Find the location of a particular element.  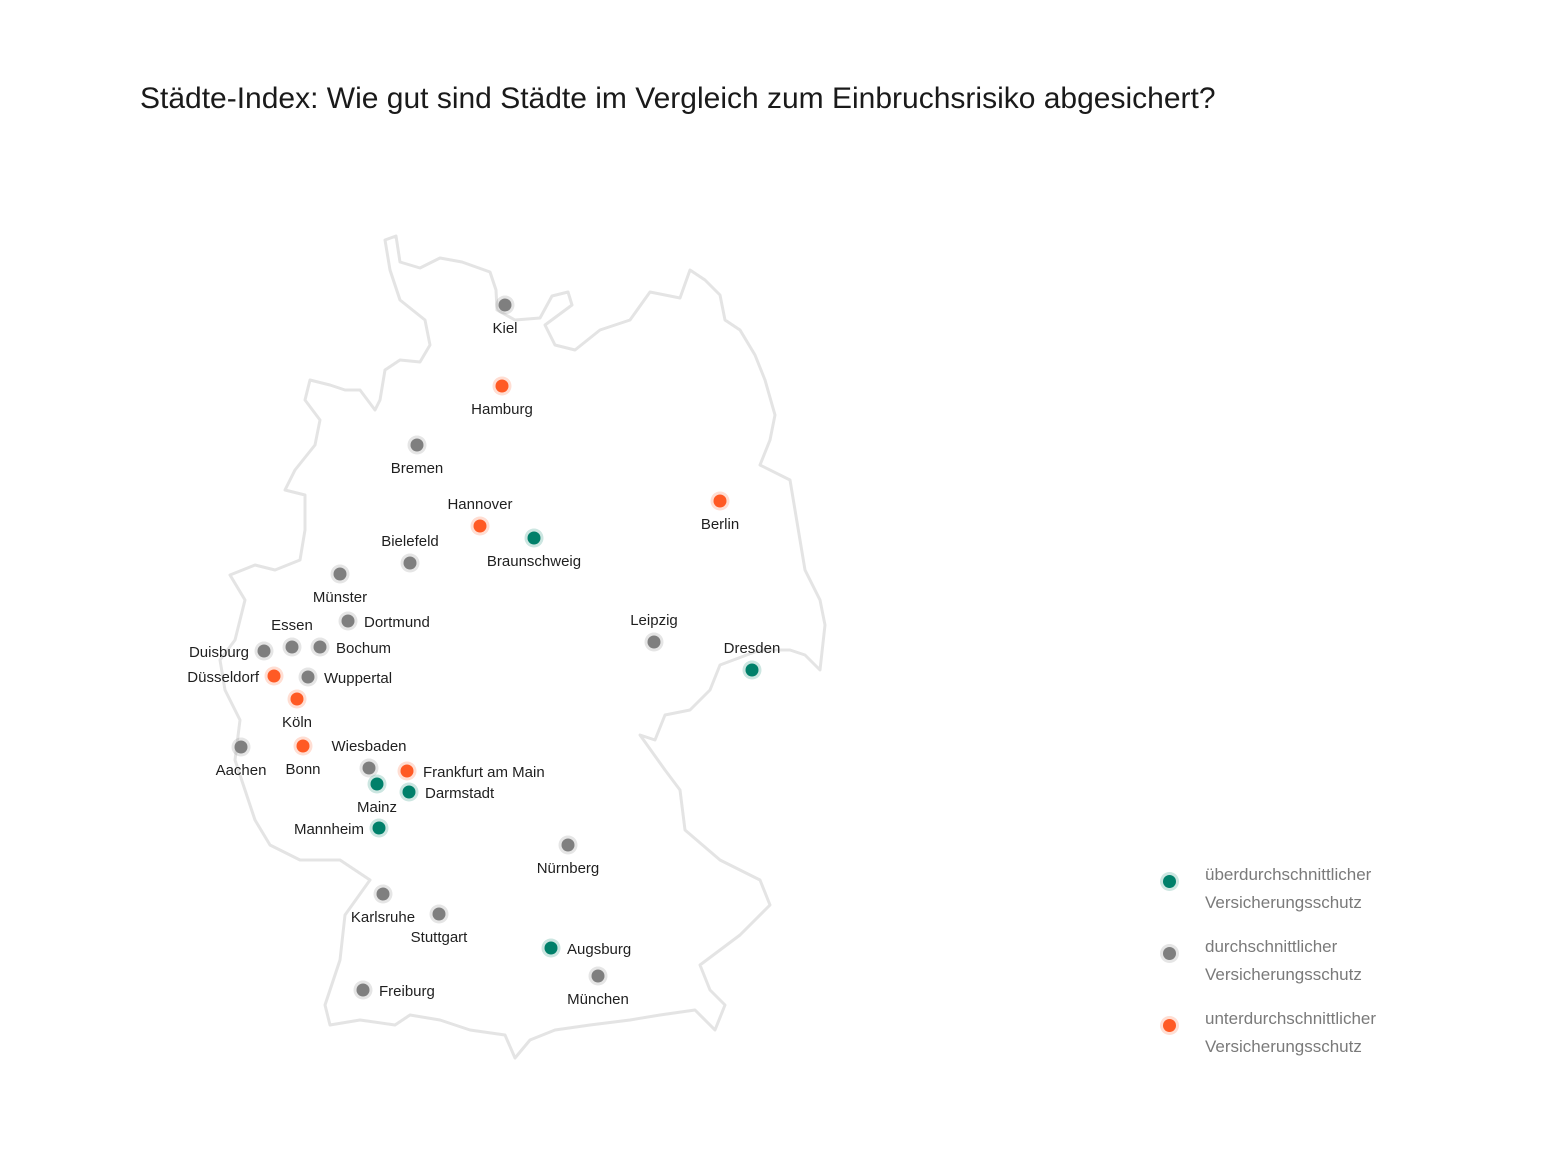

city-marker-frankfurt-am-main: Frankfurt am Main is located at coordinates (471, 771).